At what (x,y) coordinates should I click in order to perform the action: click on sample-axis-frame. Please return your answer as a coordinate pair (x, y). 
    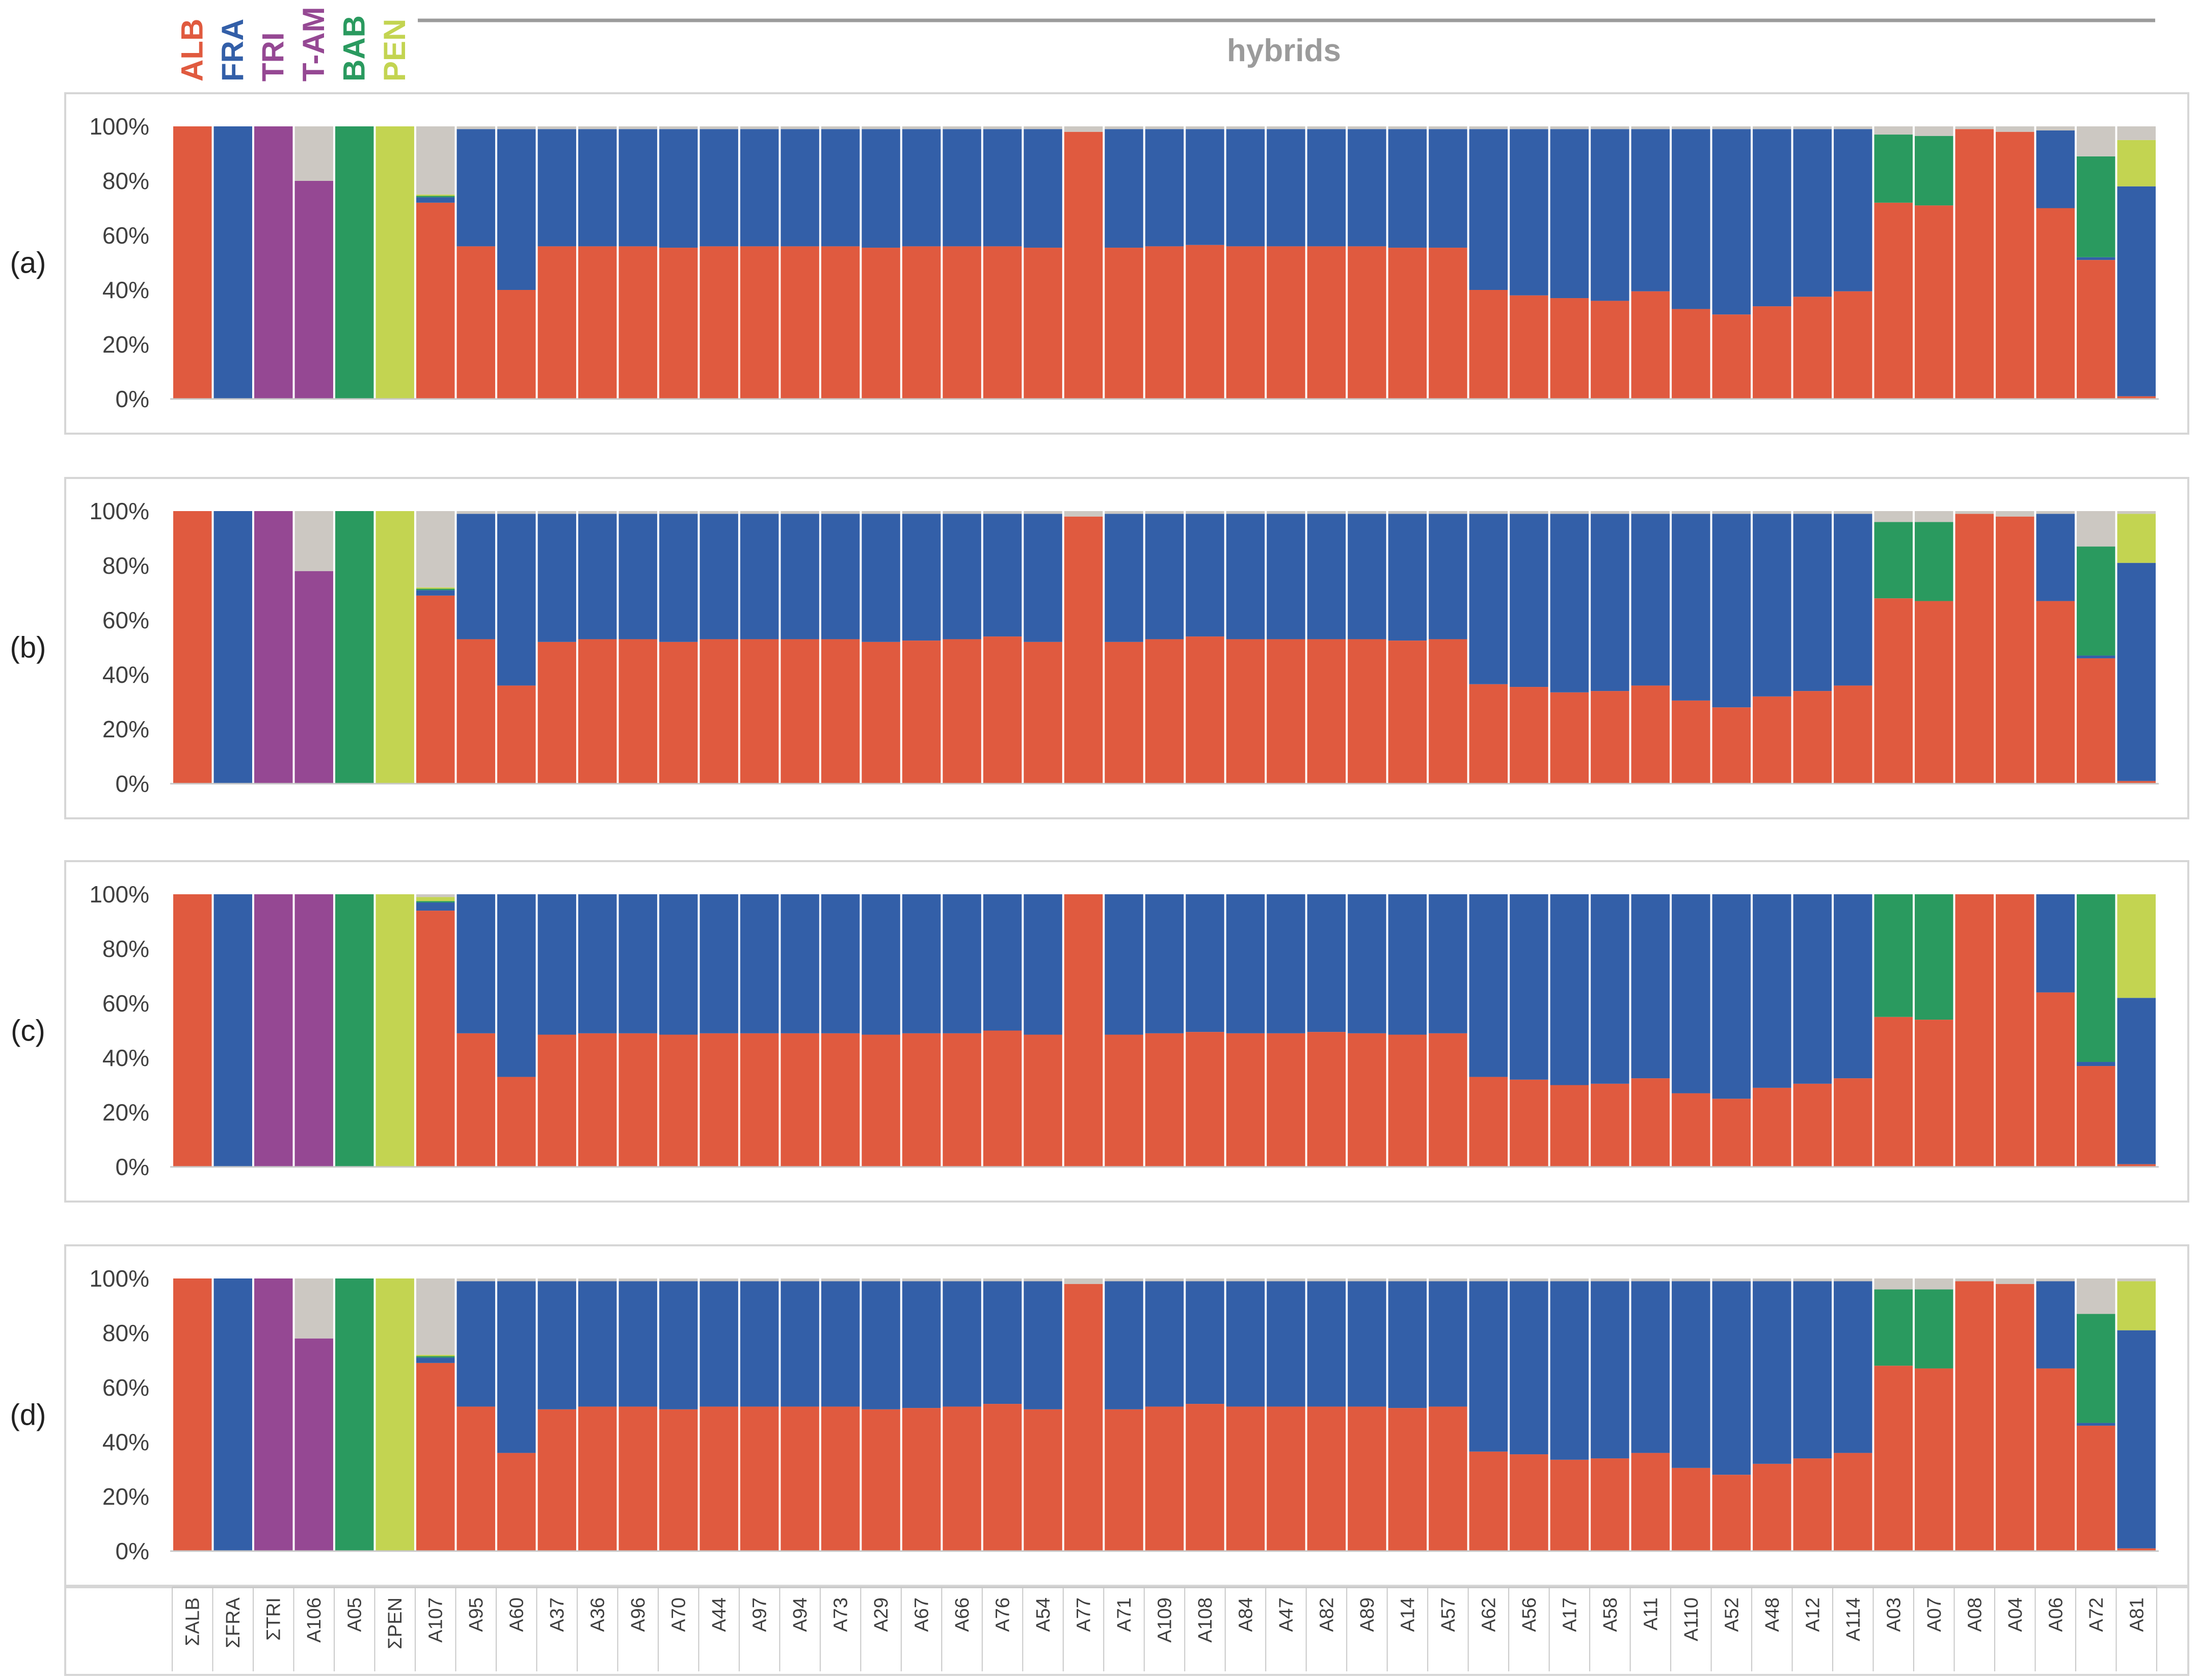
    Looking at the image, I should click on (1126, 1631).